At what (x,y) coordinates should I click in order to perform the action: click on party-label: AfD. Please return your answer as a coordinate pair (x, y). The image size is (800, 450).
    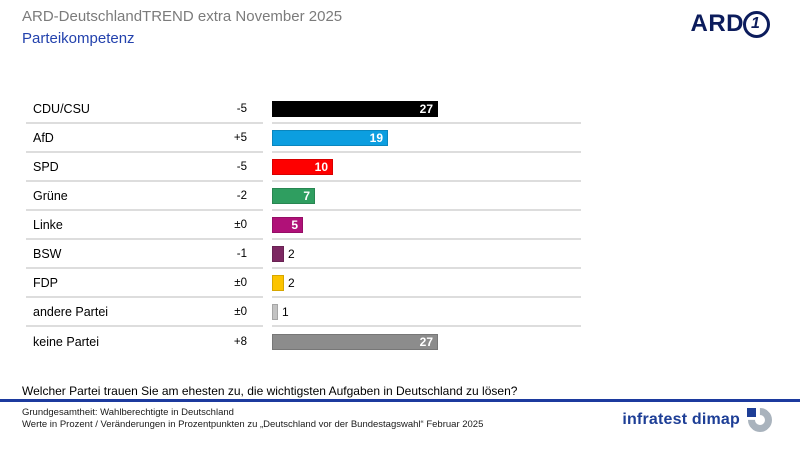
    Looking at the image, I should click on (43, 137).